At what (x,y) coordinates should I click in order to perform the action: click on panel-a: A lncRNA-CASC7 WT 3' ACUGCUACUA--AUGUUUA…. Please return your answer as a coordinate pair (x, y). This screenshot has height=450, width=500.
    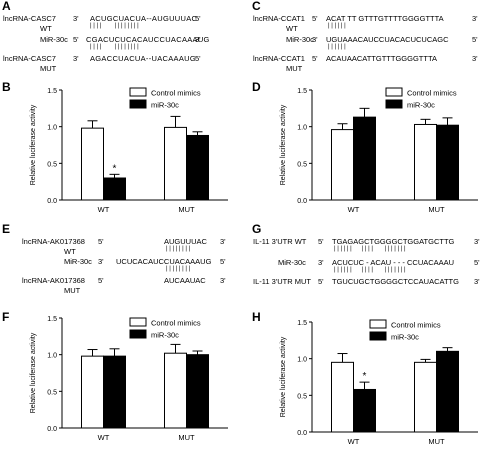
    Looking at the image, I should click on (125, 37).